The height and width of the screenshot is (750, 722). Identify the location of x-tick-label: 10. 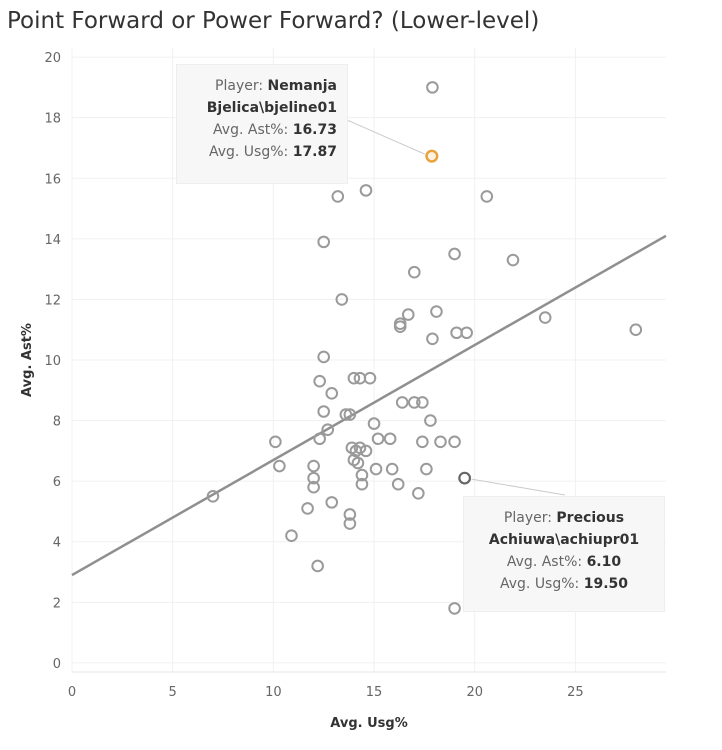
(273, 692).